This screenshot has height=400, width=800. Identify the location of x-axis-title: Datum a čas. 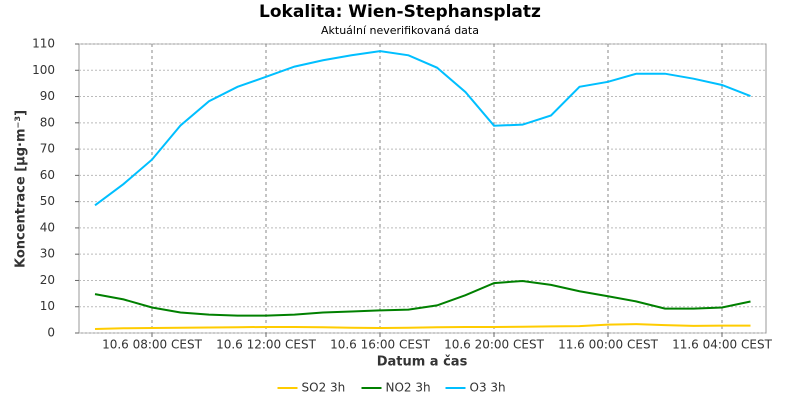
(422, 362).